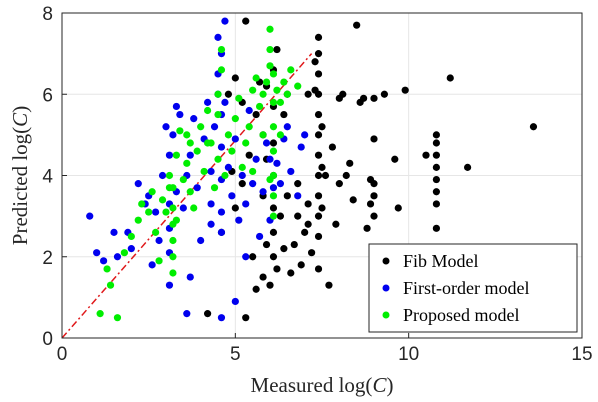 This screenshot has height=402, width=598. What do you see at coordinates (62, 354) in the screenshot?
I see `x-tick-label: 0` at bounding box center [62, 354].